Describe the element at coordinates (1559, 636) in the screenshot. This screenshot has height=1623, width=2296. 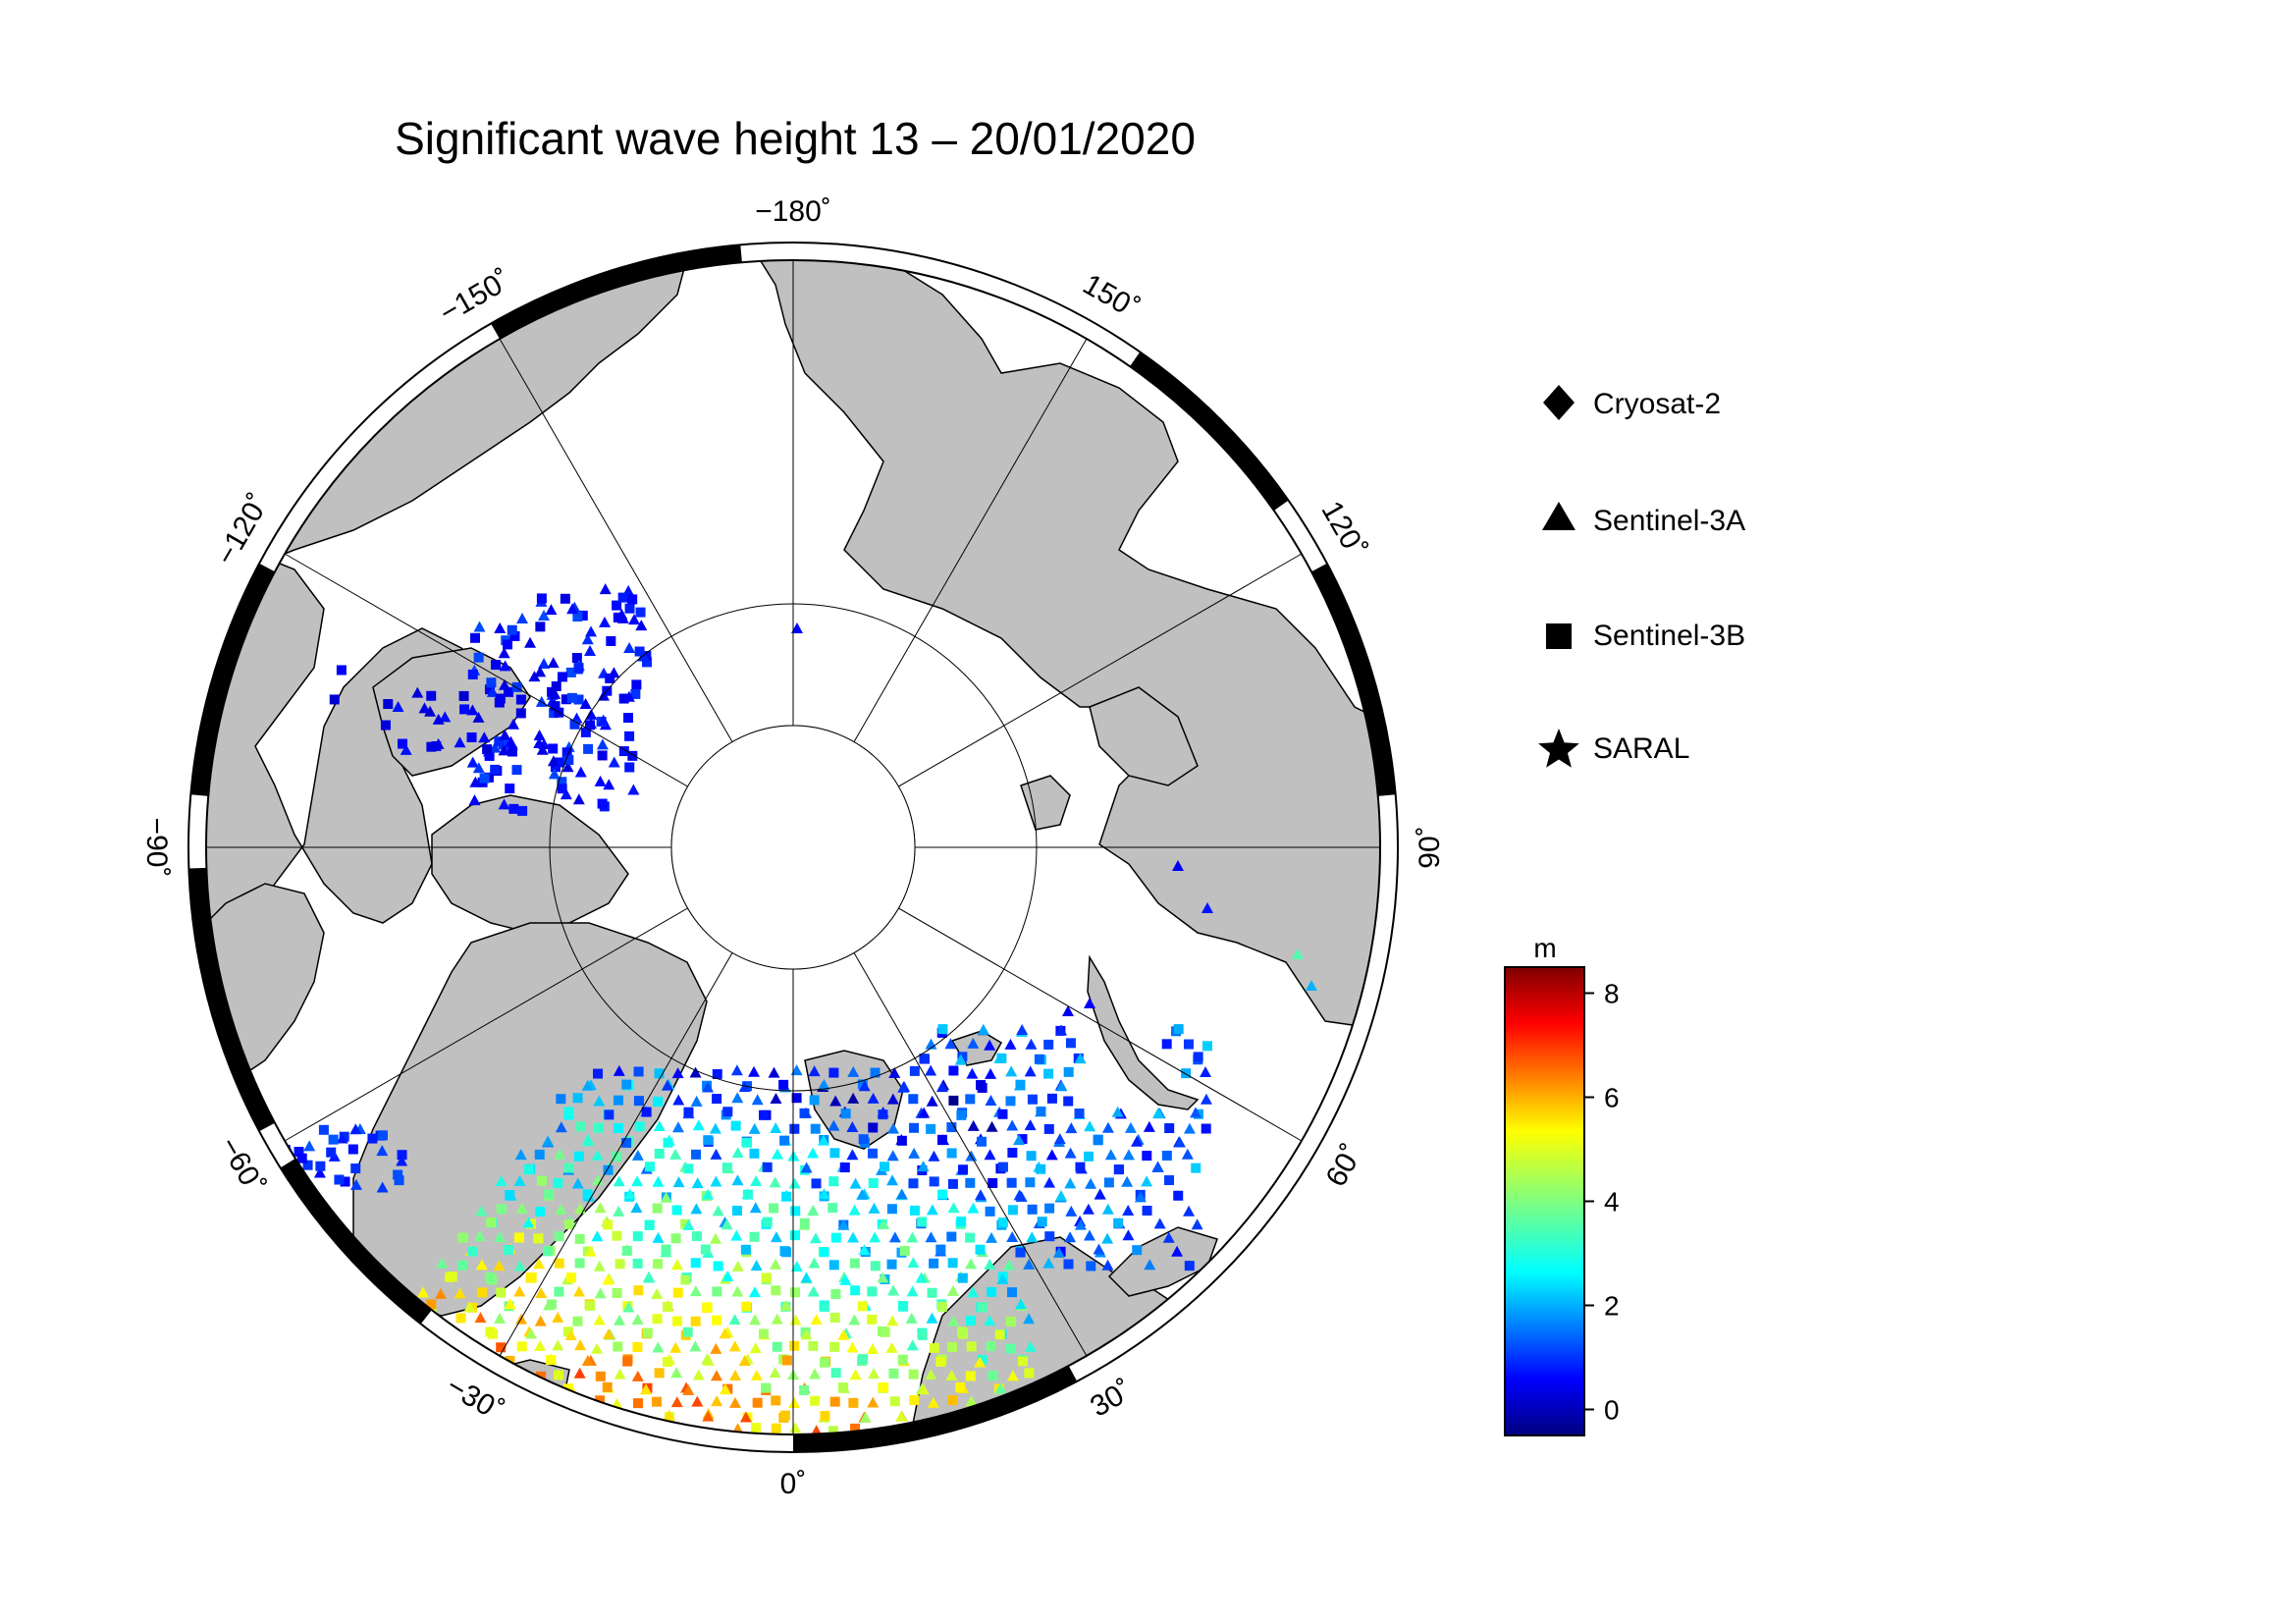
I see `square-icon` at that location.